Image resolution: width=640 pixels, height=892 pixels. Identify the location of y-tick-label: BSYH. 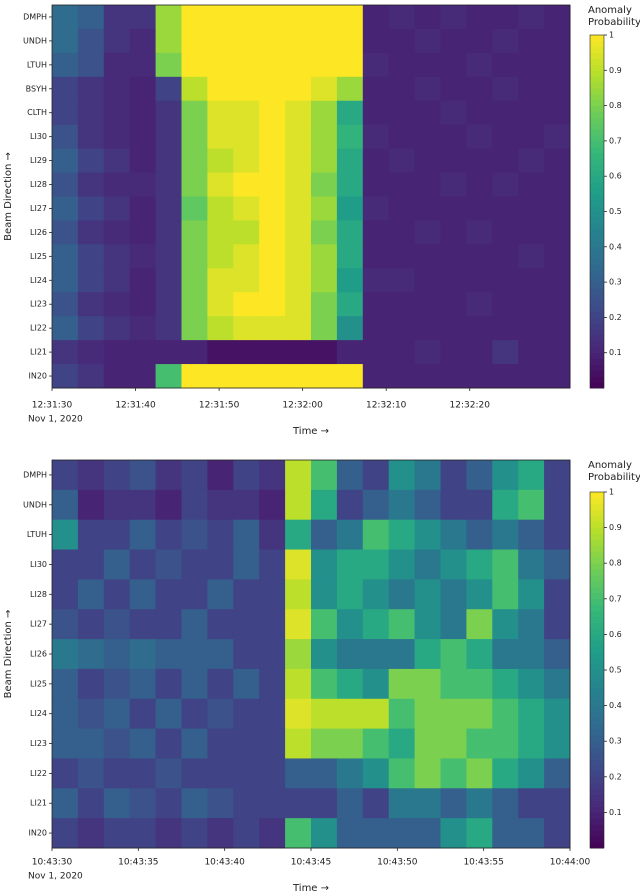
(36, 88).